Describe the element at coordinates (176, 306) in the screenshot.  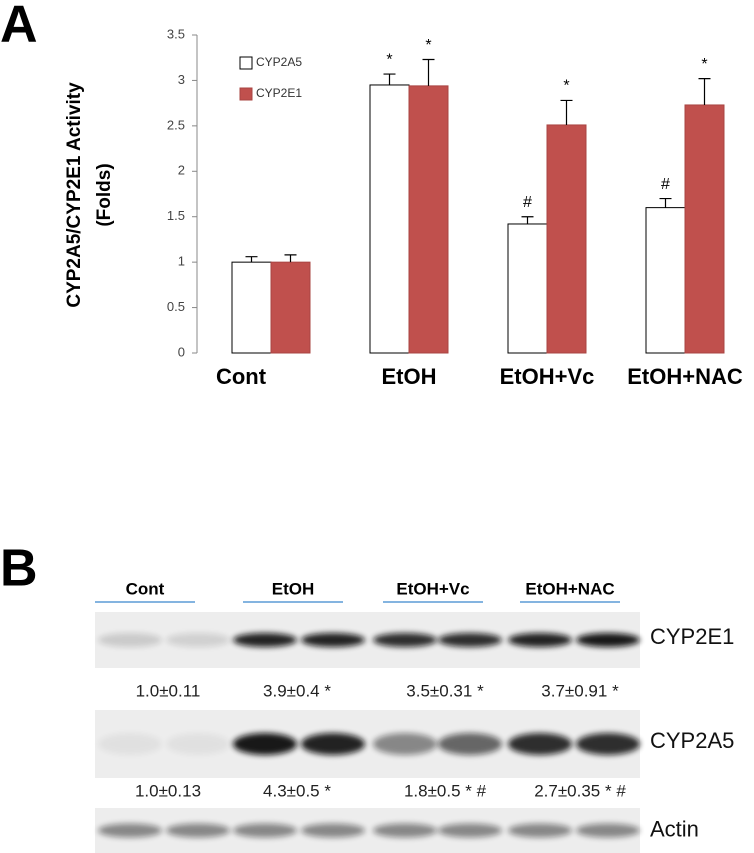
I see `y-tick-label: 0.5` at that location.